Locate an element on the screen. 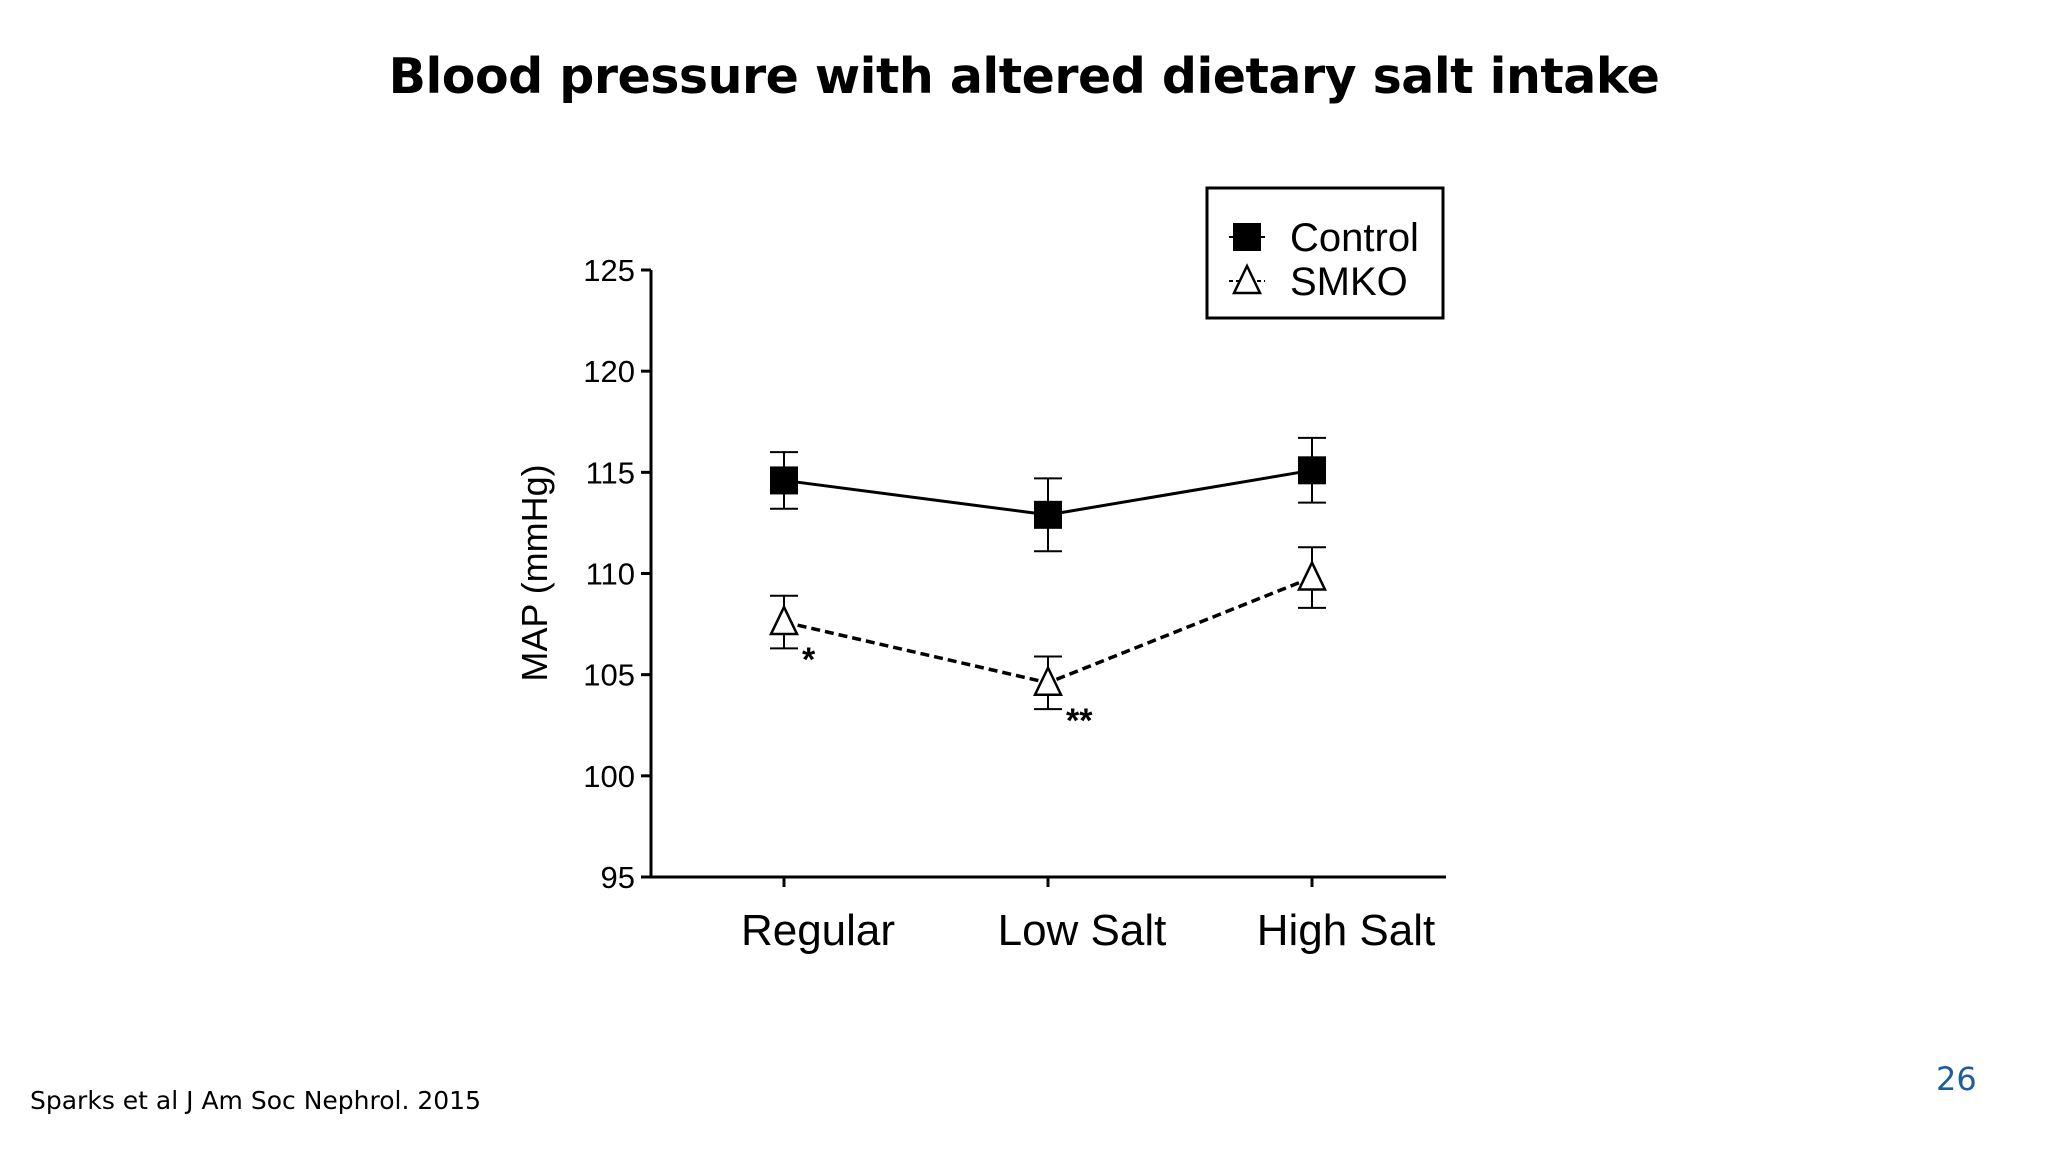 This screenshot has width=2048, height=1152. y-axis-ticks: 95 100 105 110 115 120 125 is located at coordinates (617, 574).